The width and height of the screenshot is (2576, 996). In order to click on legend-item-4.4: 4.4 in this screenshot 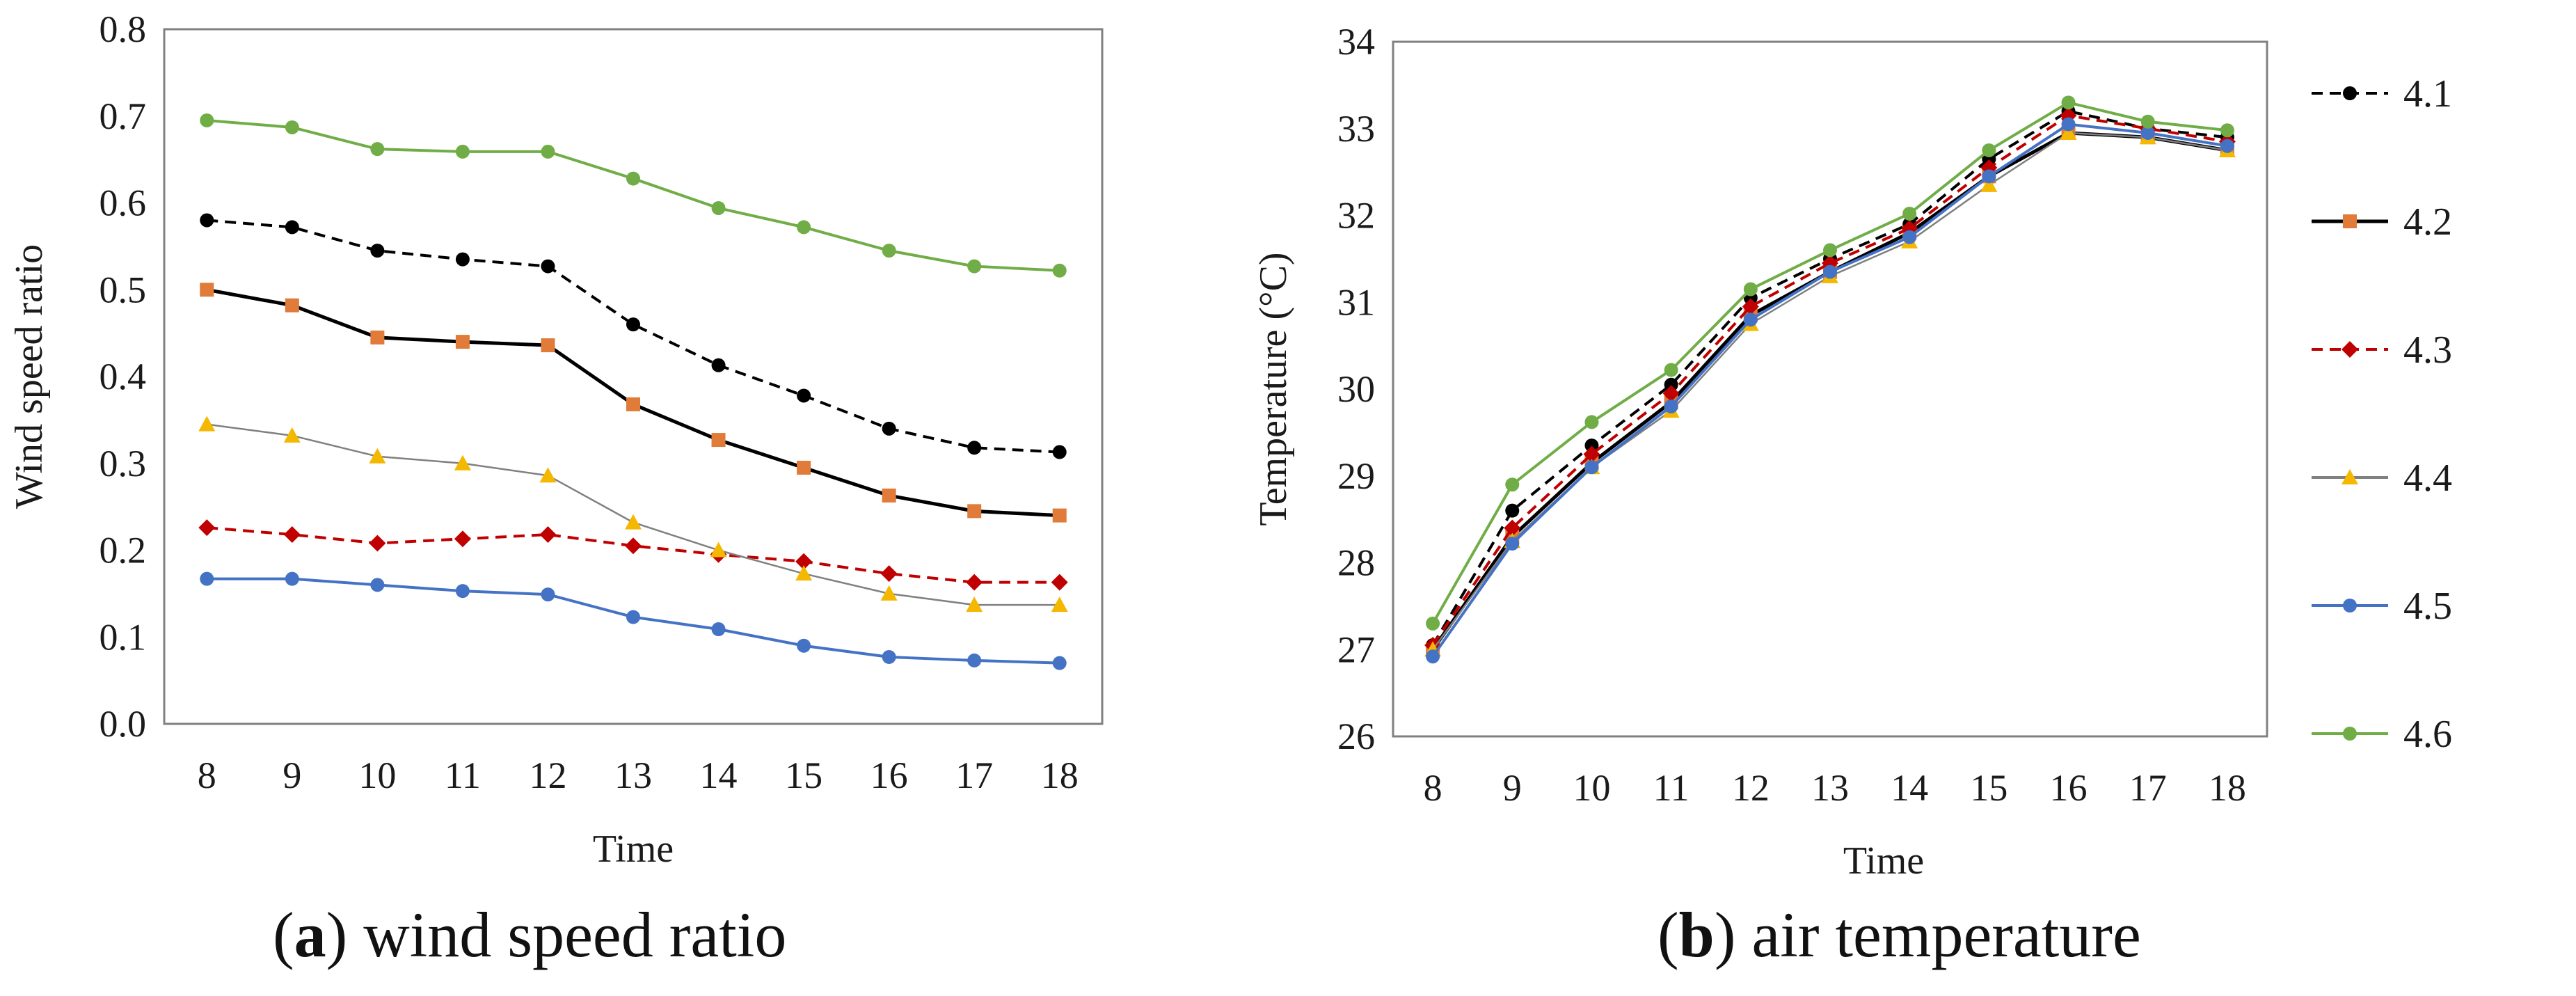, I will do `click(2382, 479)`.